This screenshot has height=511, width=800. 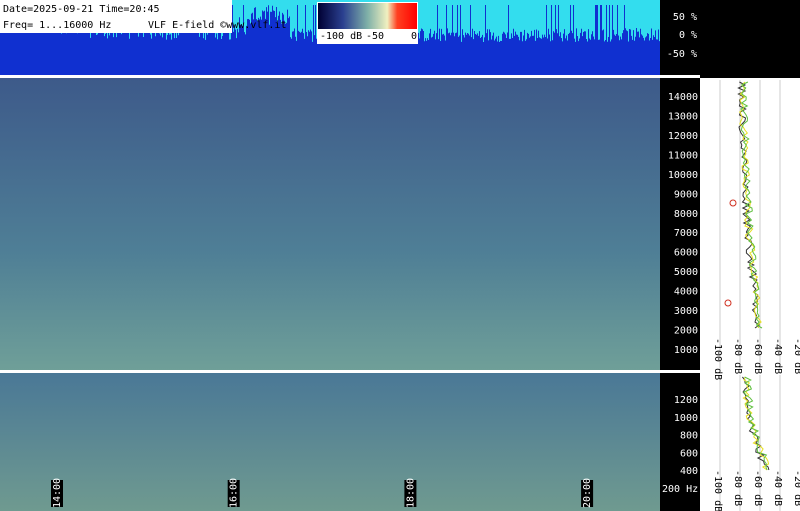 I want to click on freq-line: Freq= 1...16000 Hz, so click(x=57, y=25).